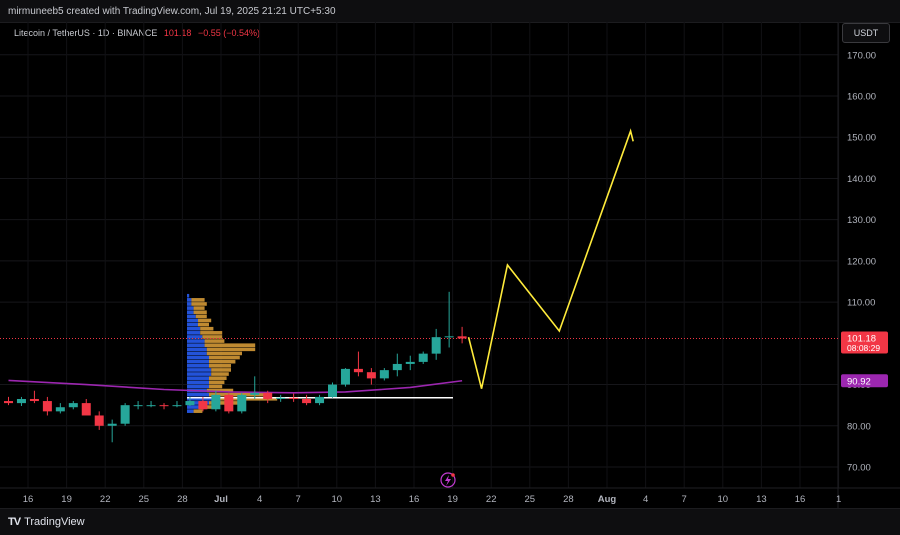 The height and width of the screenshot is (535, 900). Describe the element at coordinates (375, 499) in the screenshot. I see `x-tick-label: 13` at that location.